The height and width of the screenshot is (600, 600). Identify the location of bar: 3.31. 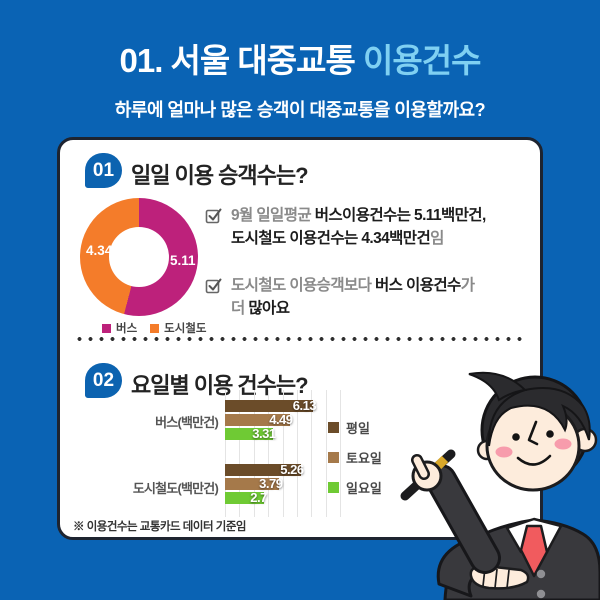
(250, 433).